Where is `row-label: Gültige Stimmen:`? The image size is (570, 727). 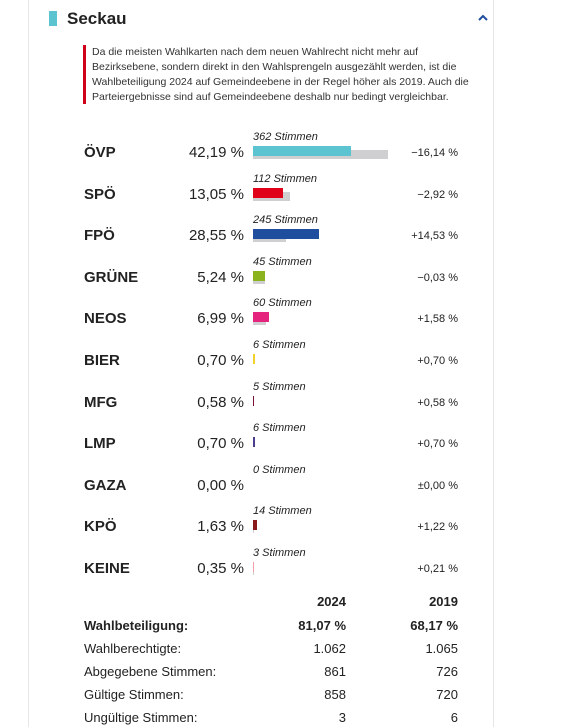
row-label: Gültige Stimmen: is located at coordinates (134, 694).